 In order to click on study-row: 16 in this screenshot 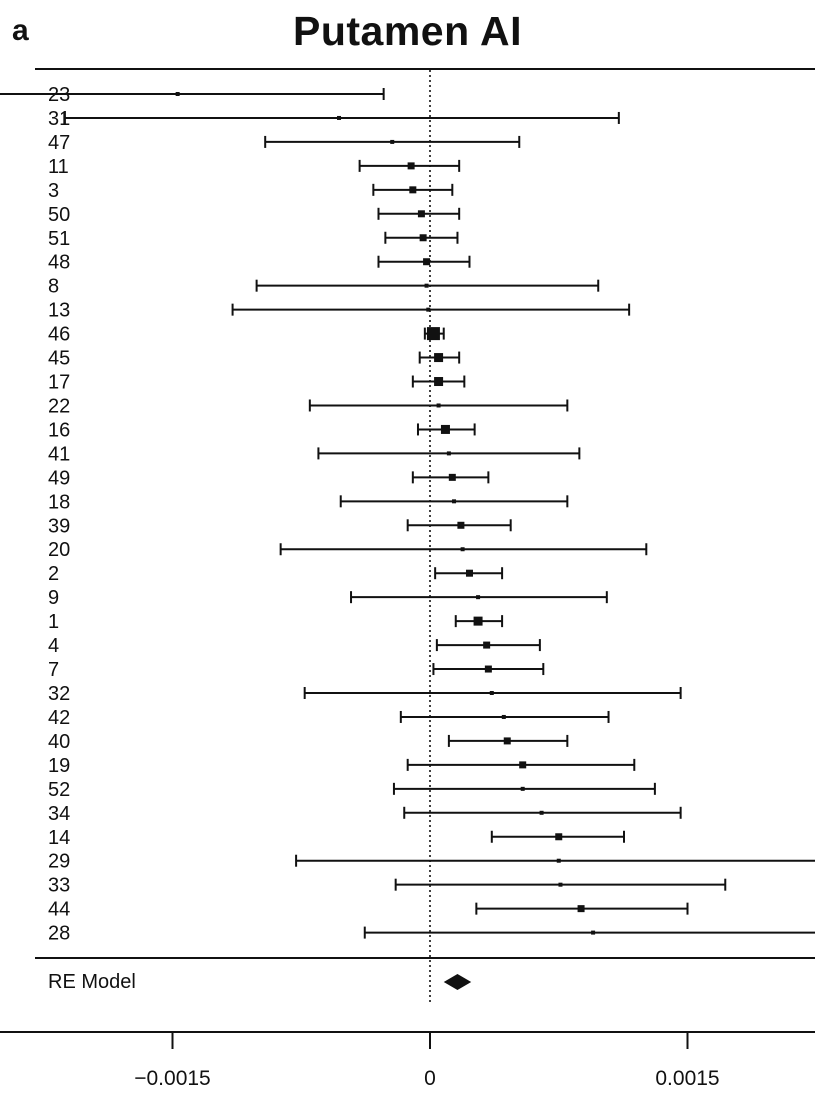, I will do `click(262, 430)`.